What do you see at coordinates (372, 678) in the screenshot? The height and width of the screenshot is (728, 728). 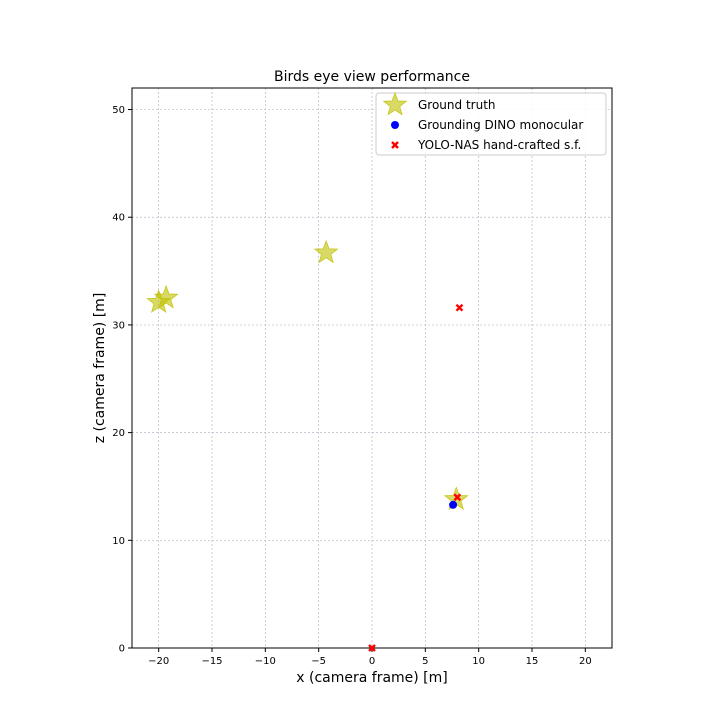 I see `x-axis-label: x (camera frame) [m]` at bounding box center [372, 678].